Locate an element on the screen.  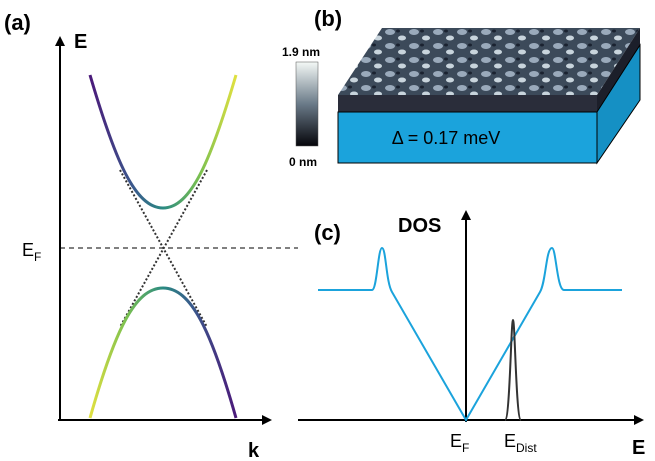
substrate-side is located at coordinates (618, 104).